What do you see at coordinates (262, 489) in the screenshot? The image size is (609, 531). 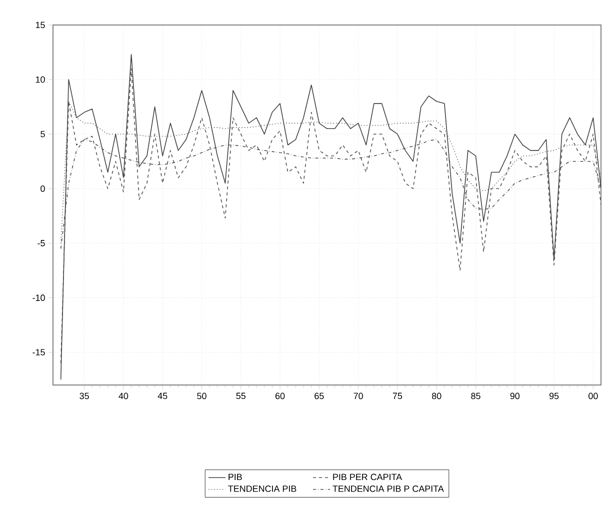 I see `legend-label: TENDENCIA PIB` at bounding box center [262, 489].